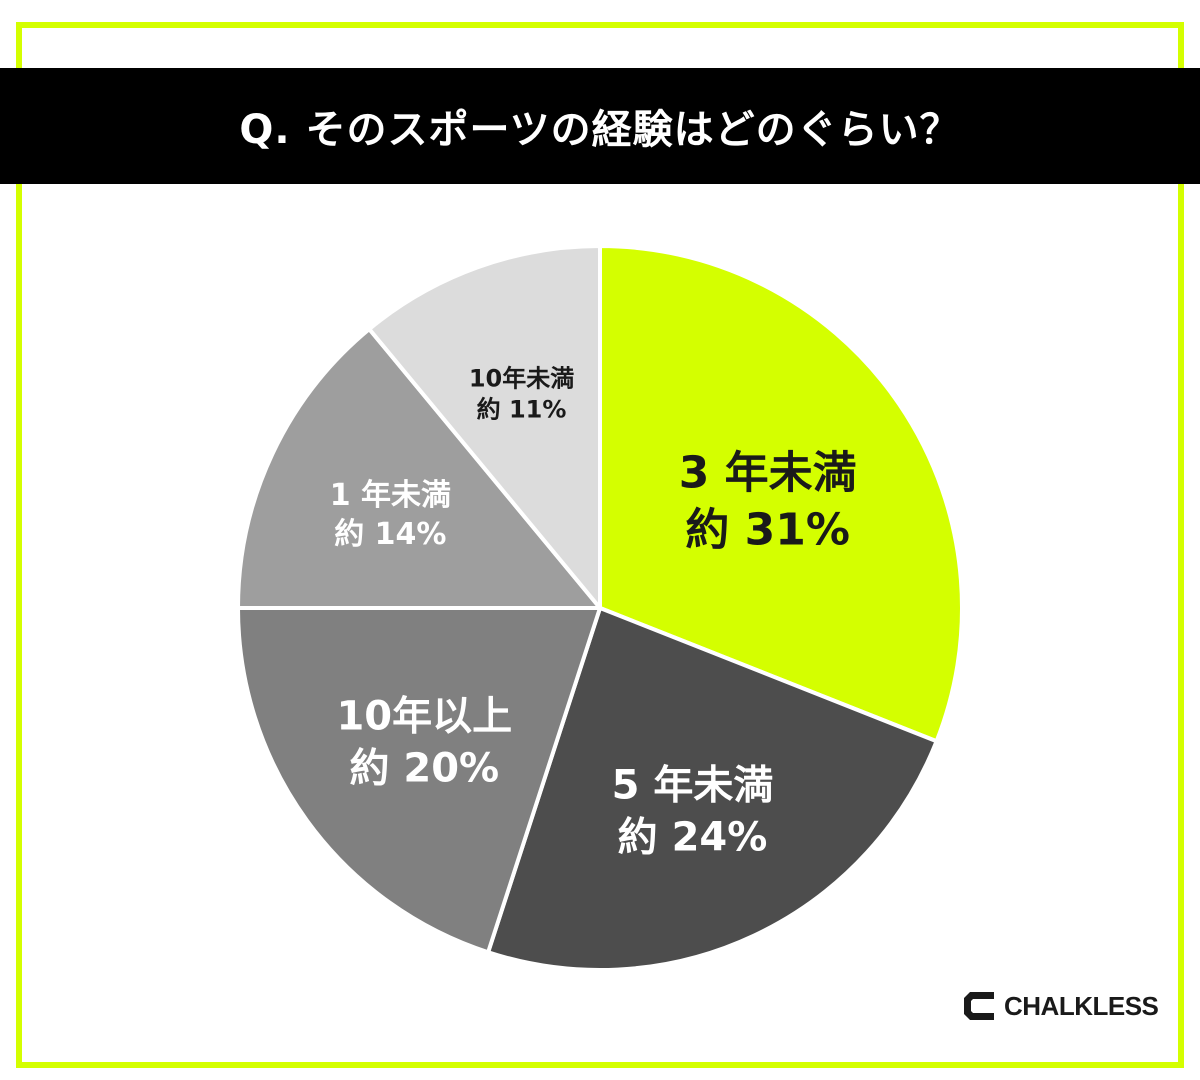 This screenshot has height=1080, width=1200. I want to click on slice-label-2: 5 年未満, so click(693, 786).